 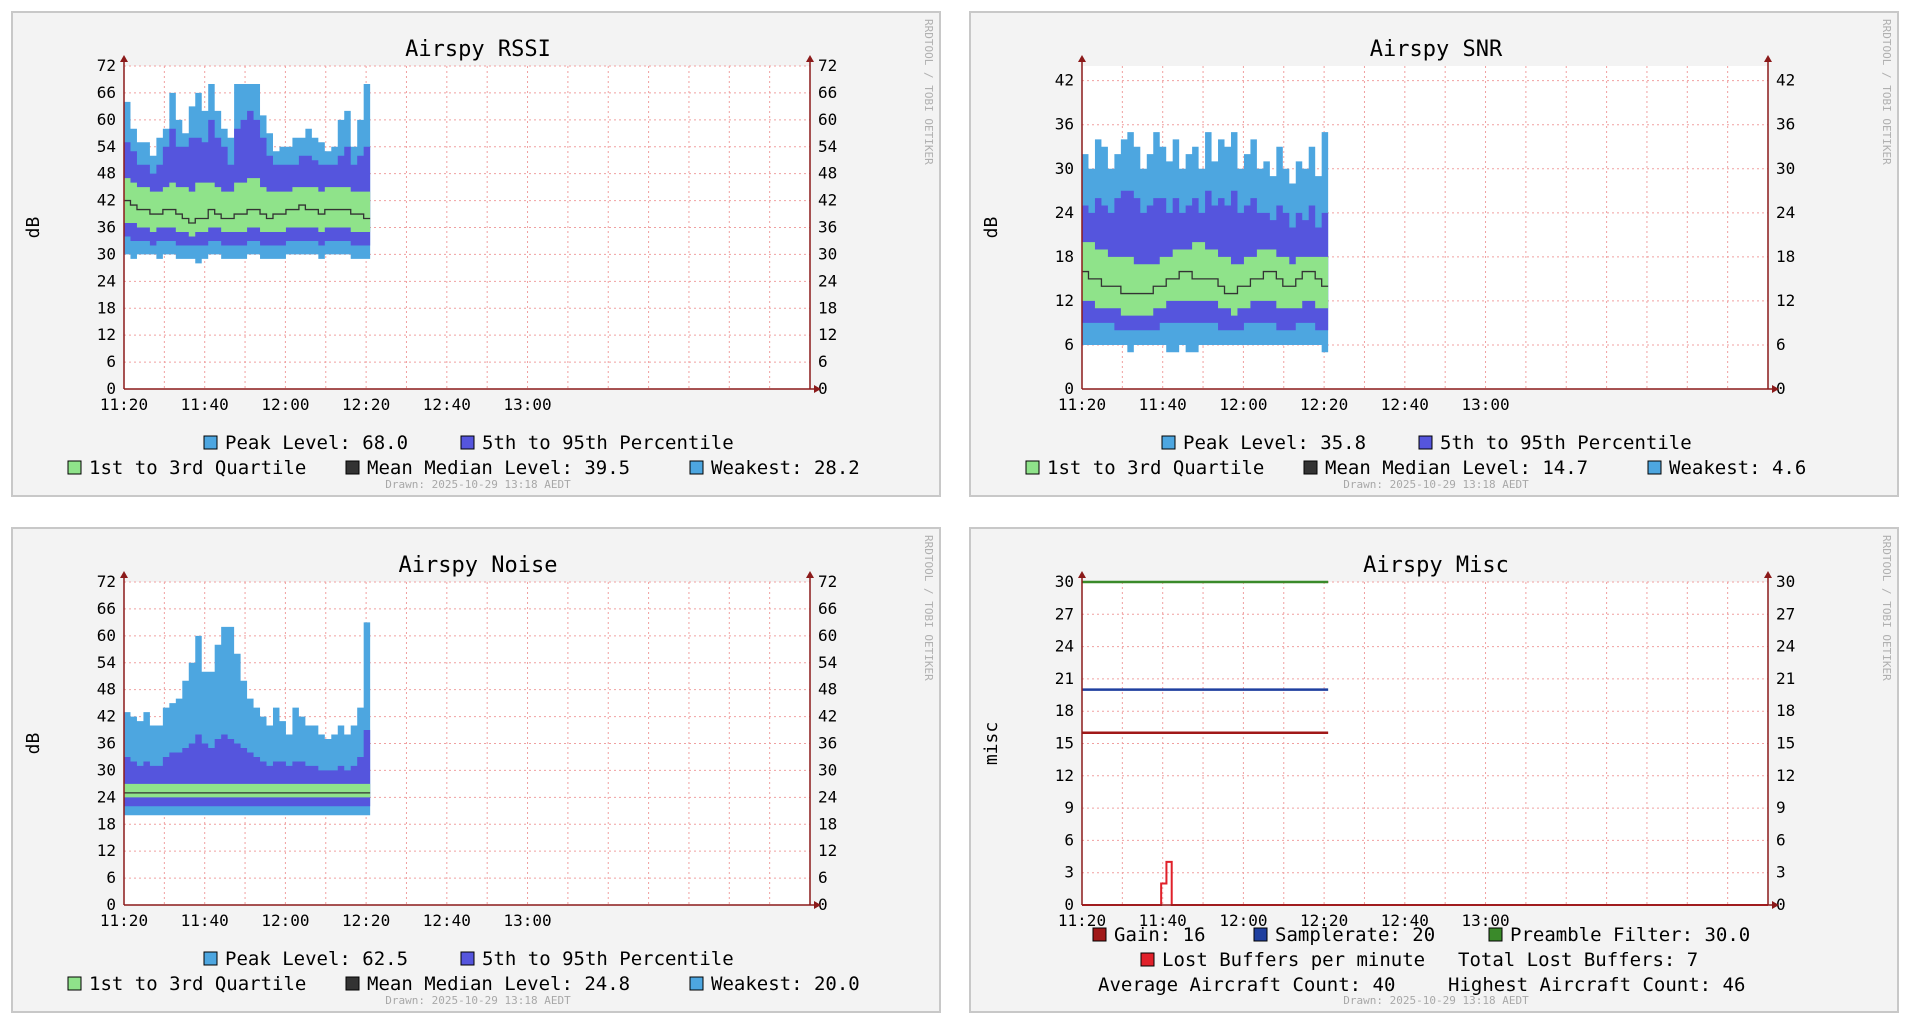 What do you see at coordinates (498, 984) in the screenshot?
I see `legend-median: Mean Median Level: 24.8` at bounding box center [498, 984].